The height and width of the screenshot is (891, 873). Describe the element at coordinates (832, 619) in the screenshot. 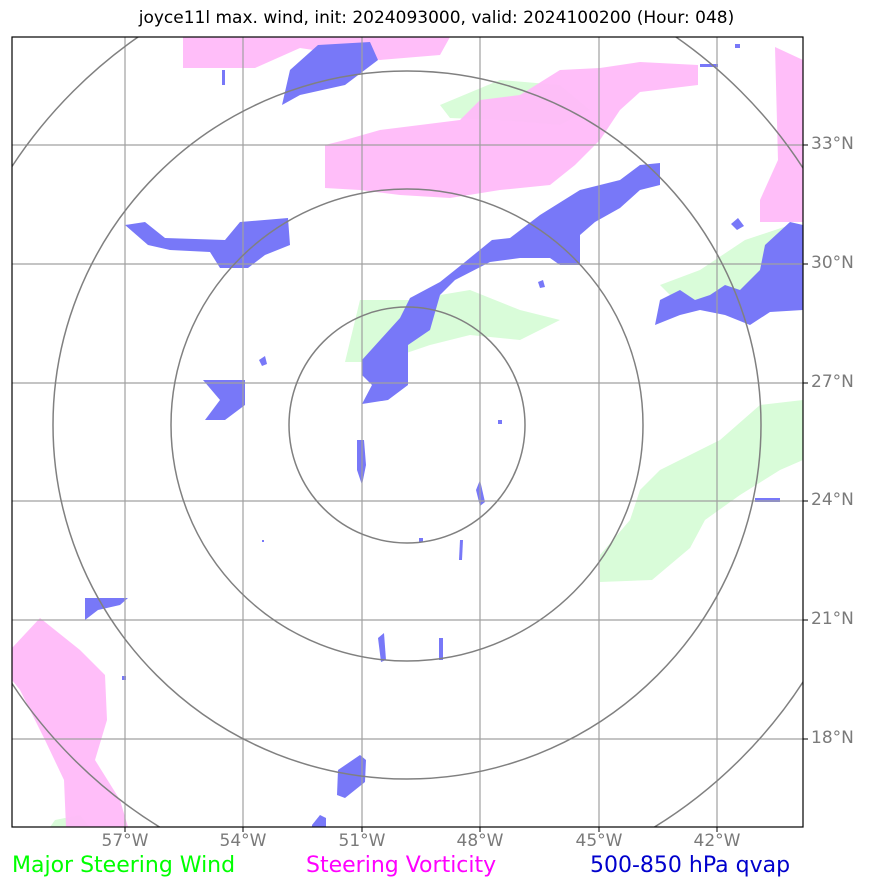

I see `lat-tick-label: 21°N` at that location.